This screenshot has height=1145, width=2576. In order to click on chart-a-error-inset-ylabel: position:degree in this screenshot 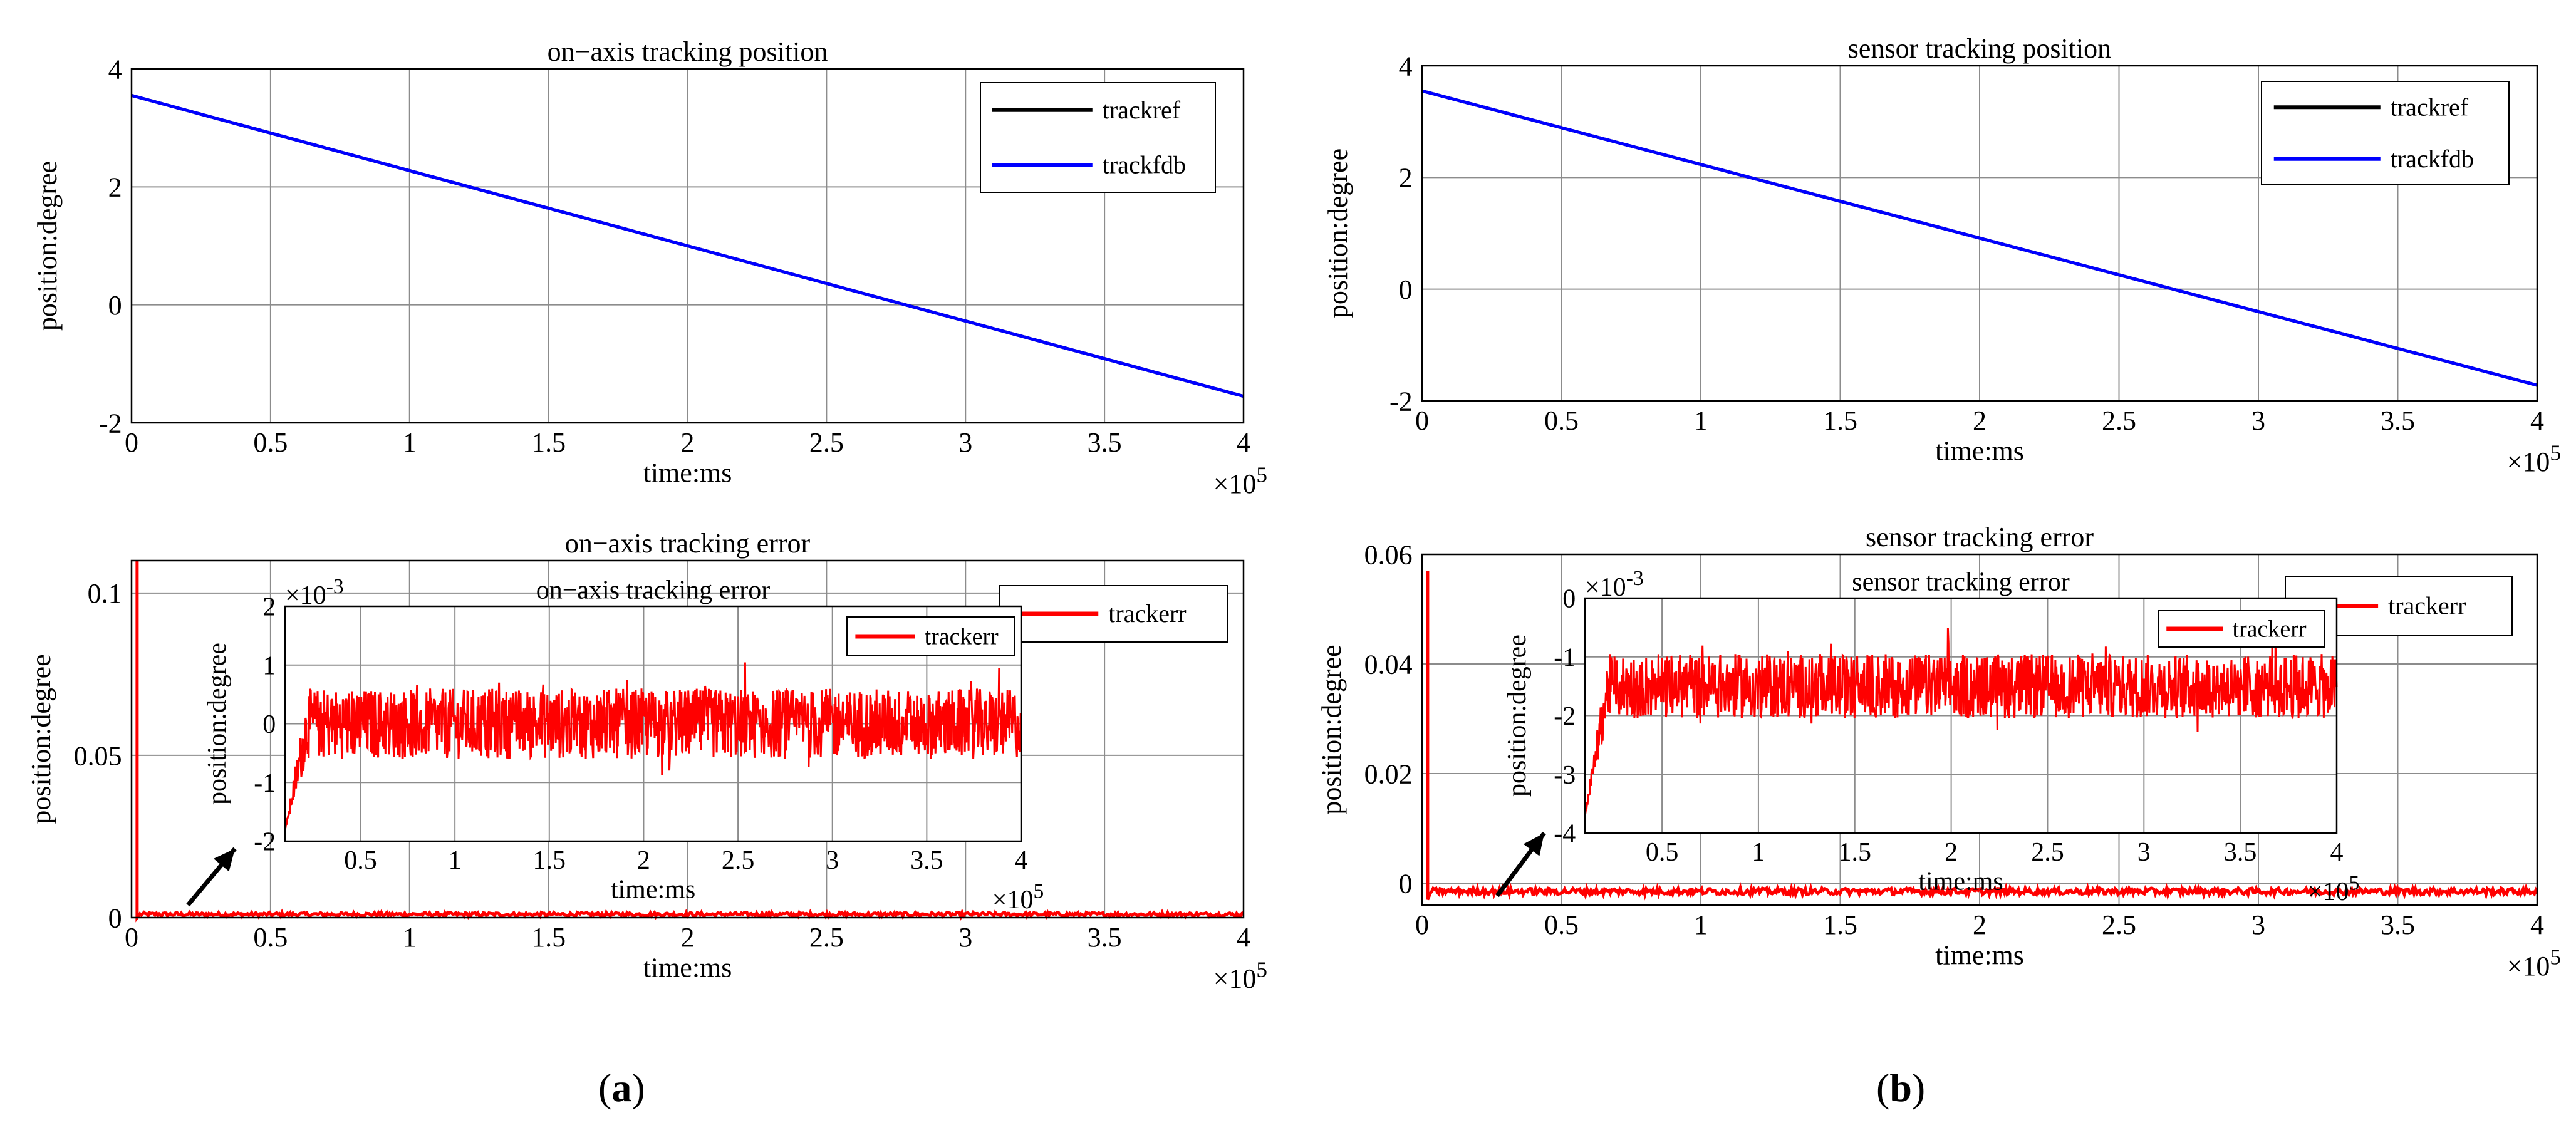, I will do `click(217, 724)`.